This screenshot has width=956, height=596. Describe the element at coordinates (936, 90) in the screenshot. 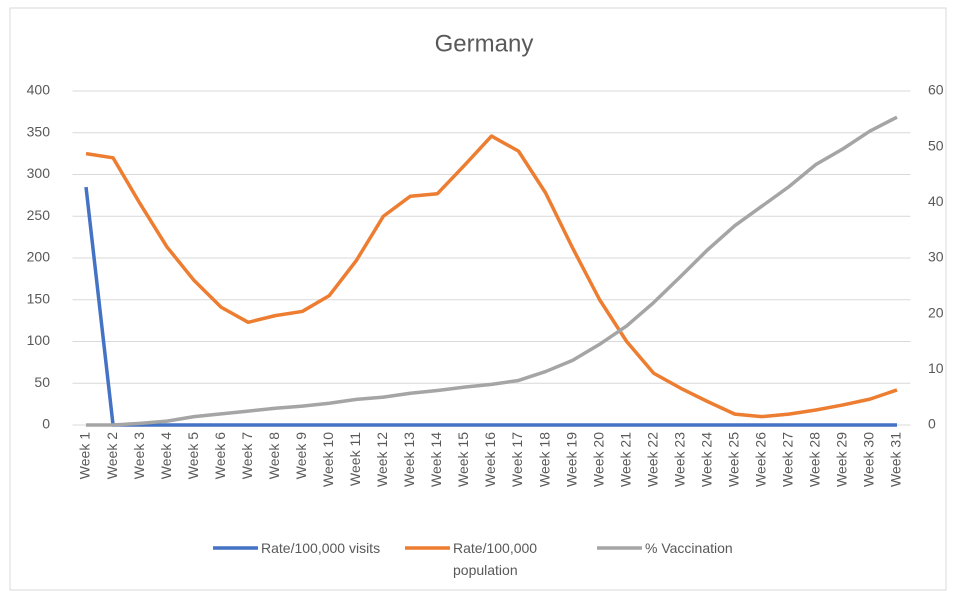

I see `y2-tick-label: 60` at that location.